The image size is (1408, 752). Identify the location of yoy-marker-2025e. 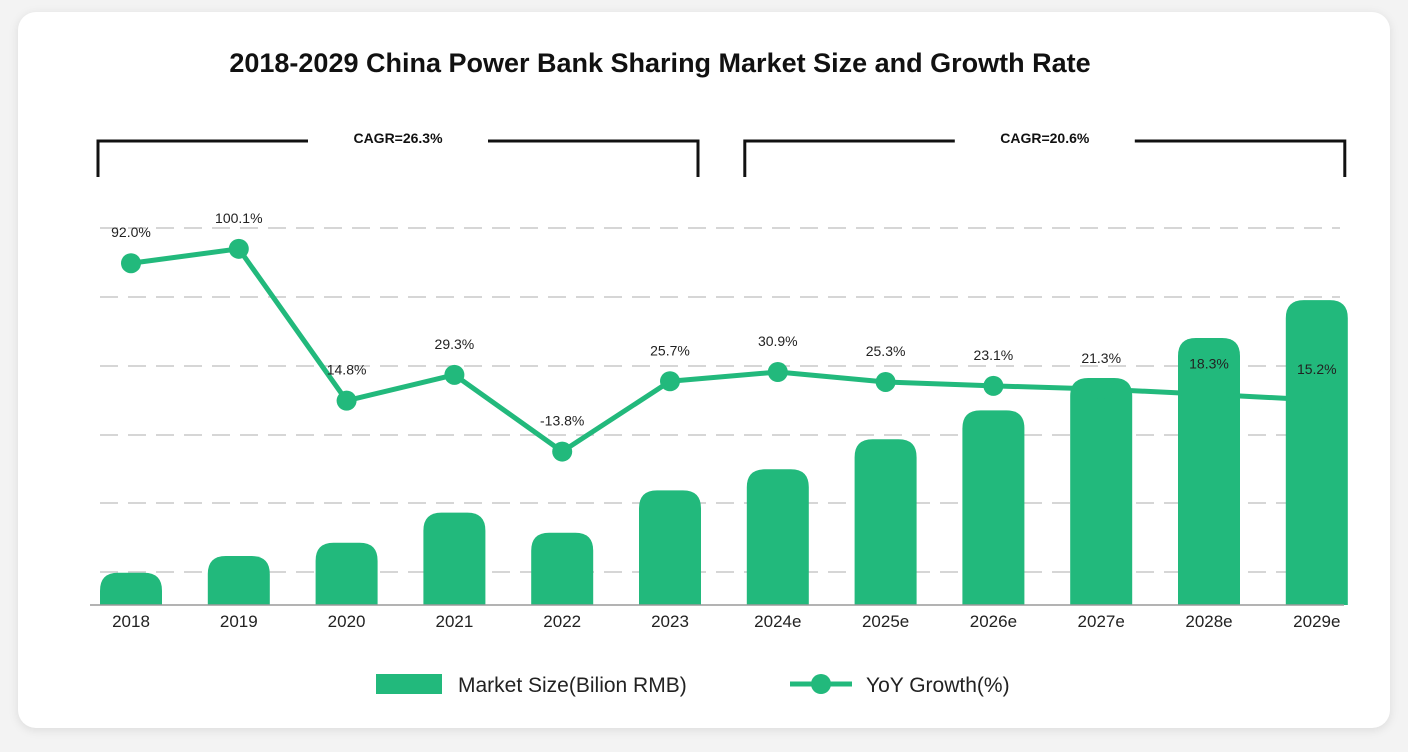
(885, 381).